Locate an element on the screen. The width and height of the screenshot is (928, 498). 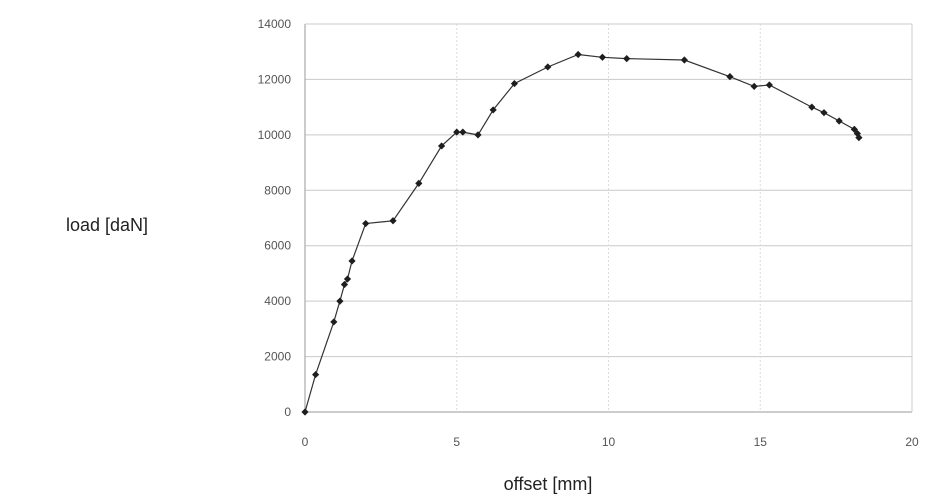
y-tick-label-8000: 8000 is located at coordinates (277, 190).